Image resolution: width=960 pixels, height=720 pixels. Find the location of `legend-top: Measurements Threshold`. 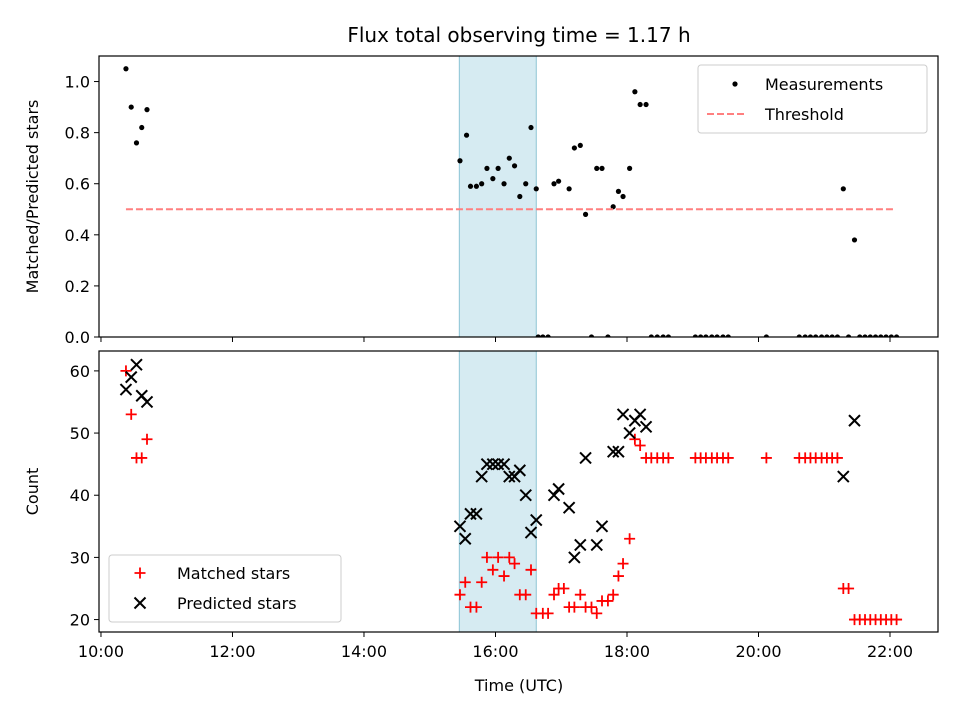

legend-top: Measurements Threshold is located at coordinates (812, 99).